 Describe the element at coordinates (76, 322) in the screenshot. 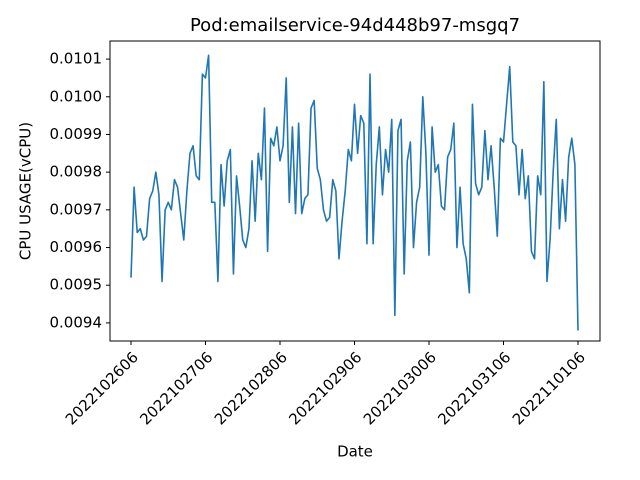

I see `y-tick-label: 0.0094` at that location.